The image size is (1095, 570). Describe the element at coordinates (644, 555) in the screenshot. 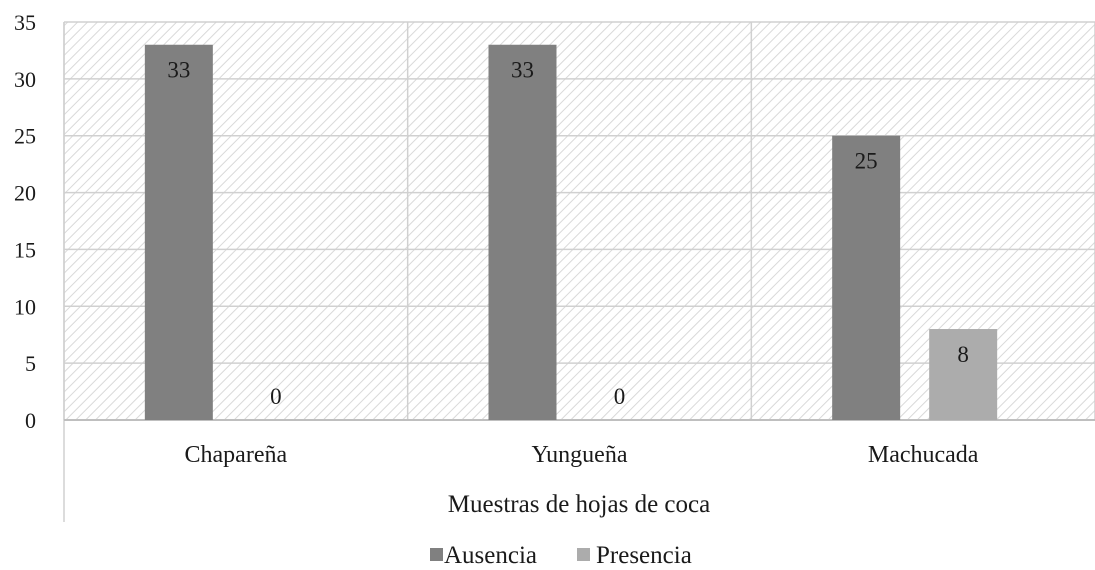

I see `legend-label-presencia: Presencia` at that location.